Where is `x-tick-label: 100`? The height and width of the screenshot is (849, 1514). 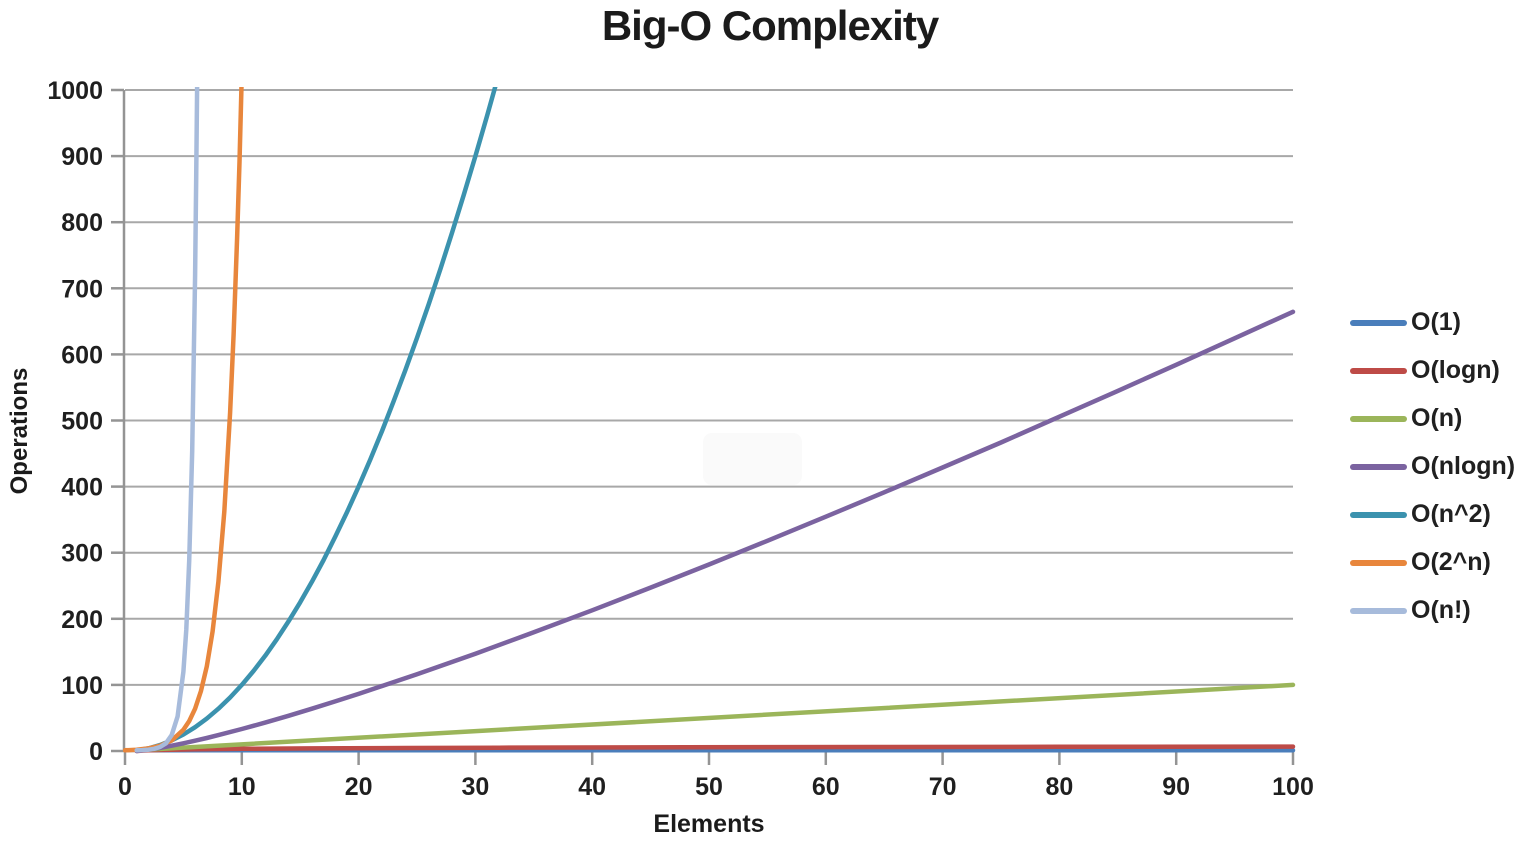 x-tick-label: 100 is located at coordinates (1293, 787).